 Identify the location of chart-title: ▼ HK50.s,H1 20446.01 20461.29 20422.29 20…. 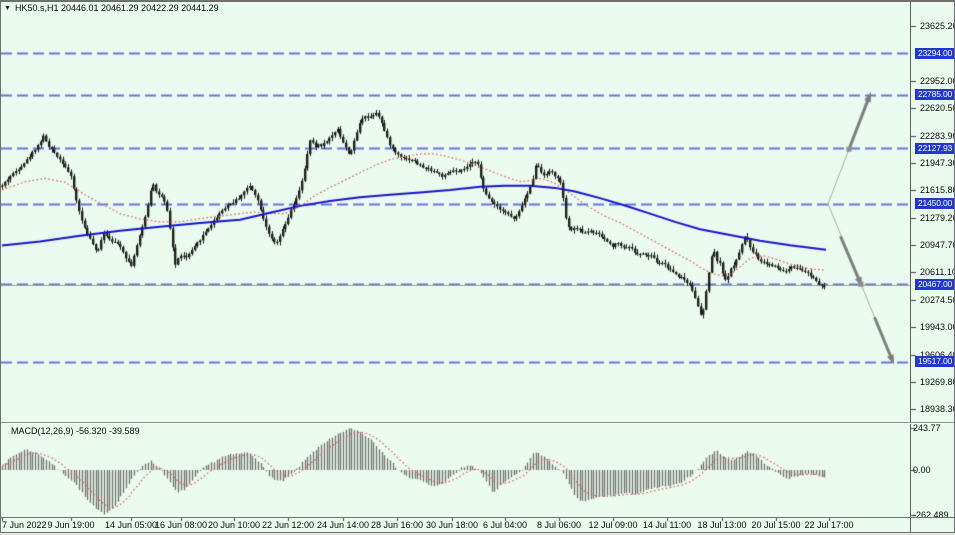
(111, 8).